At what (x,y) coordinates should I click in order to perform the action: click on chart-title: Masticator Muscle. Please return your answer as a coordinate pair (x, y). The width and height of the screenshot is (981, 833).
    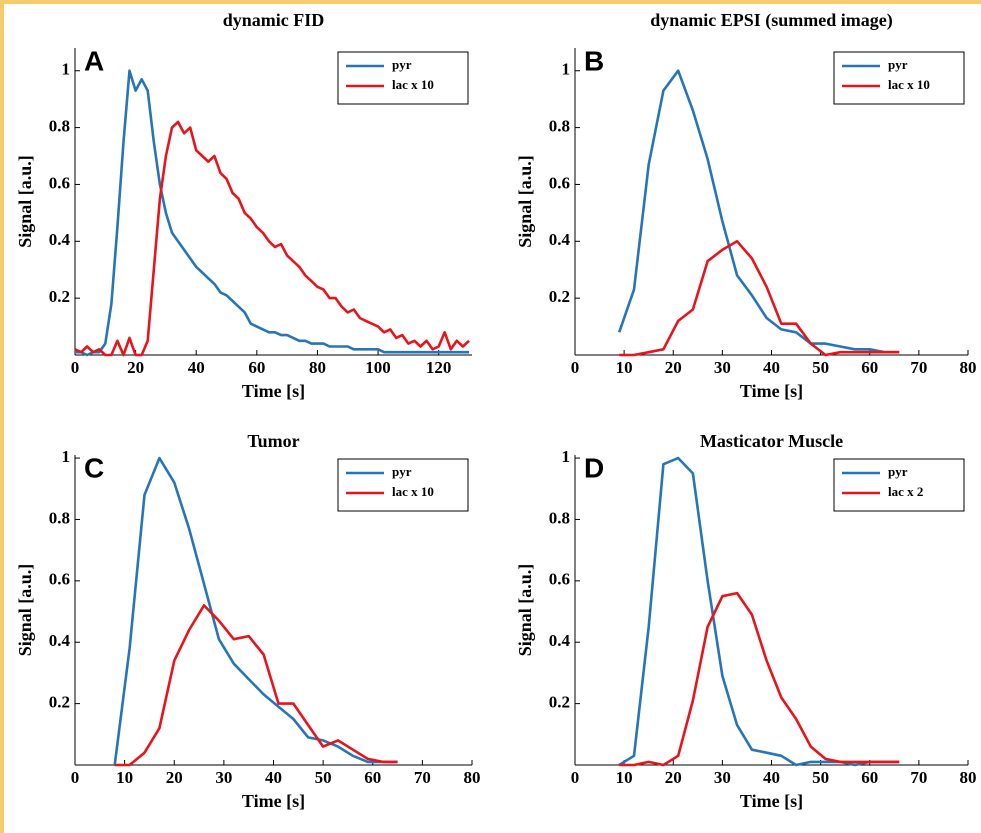
    Looking at the image, I should click on (771, 441).